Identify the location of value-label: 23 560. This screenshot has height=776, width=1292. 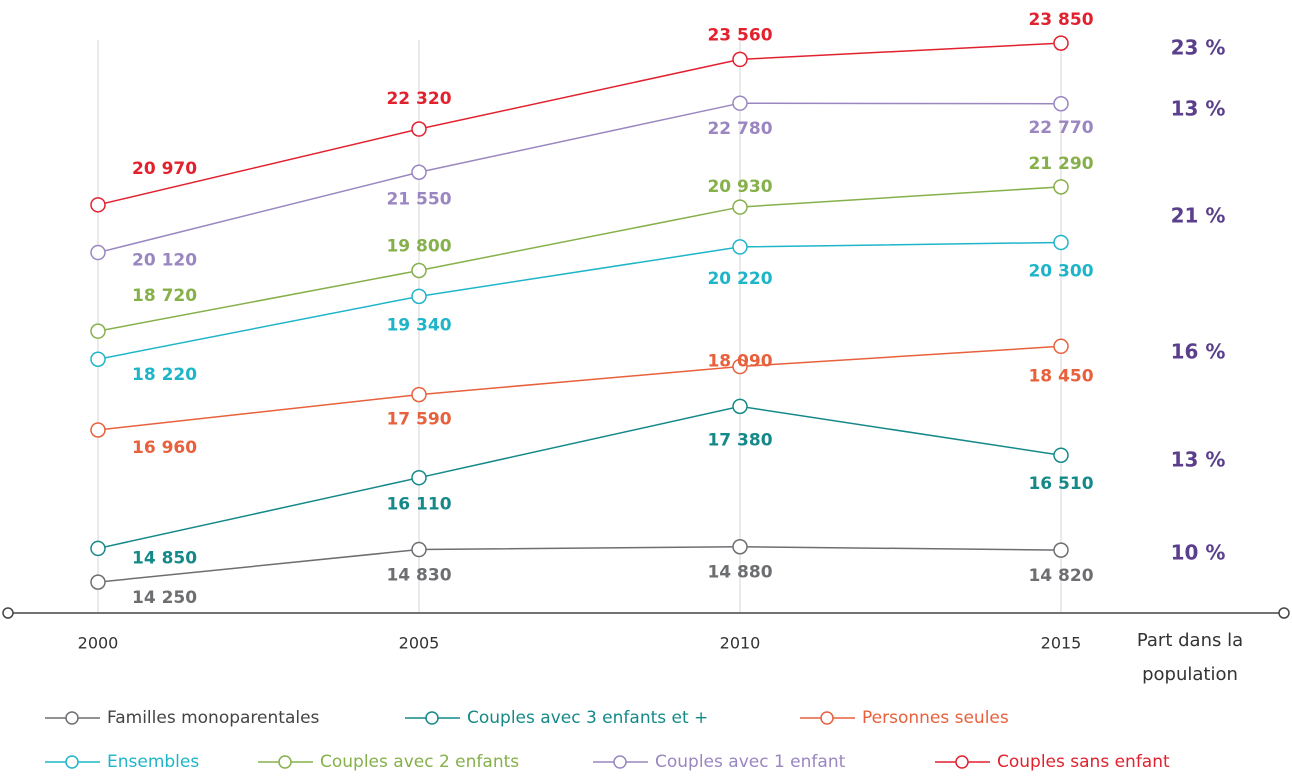
(739, 35).